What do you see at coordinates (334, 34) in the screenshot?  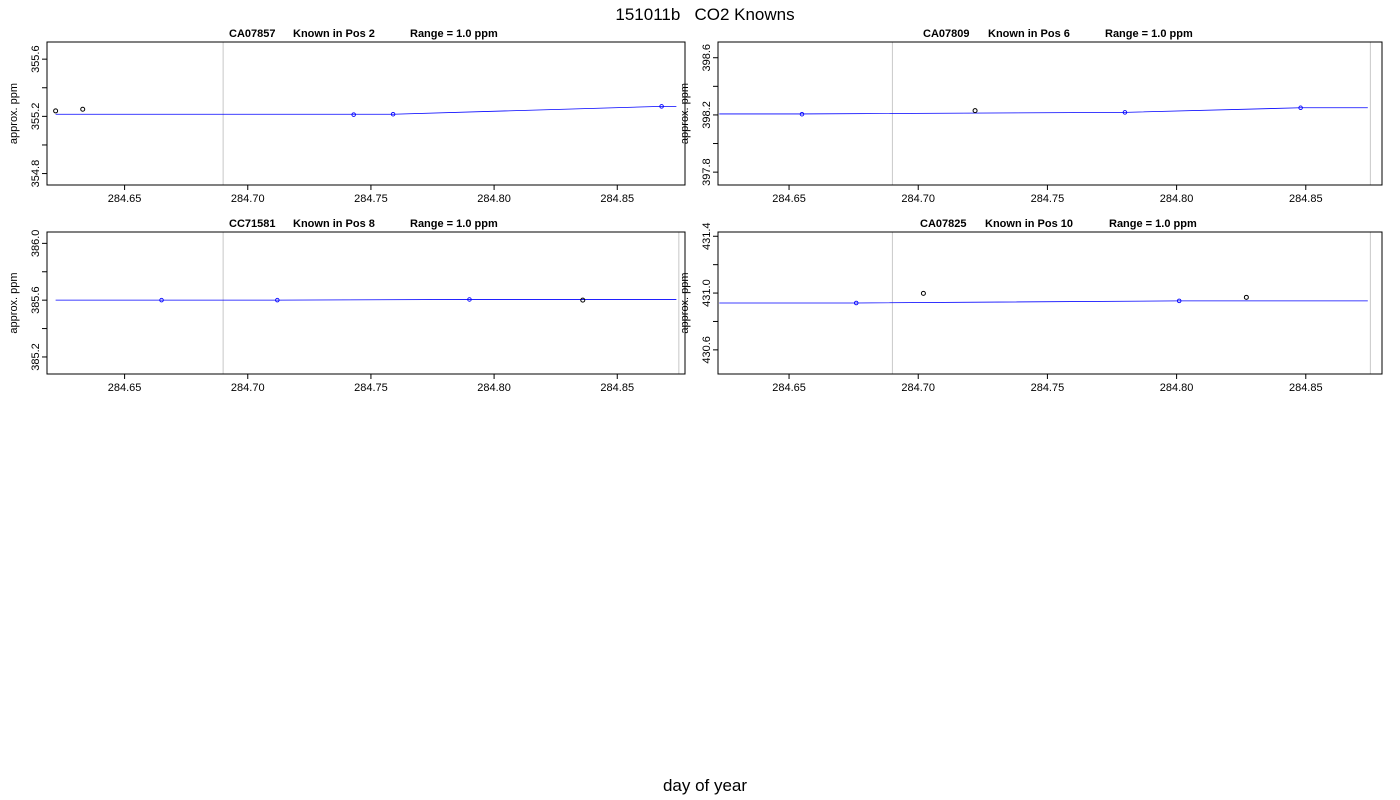 I see `panel-title-part: Known in Pos 2` at bounding box center [334, 34].